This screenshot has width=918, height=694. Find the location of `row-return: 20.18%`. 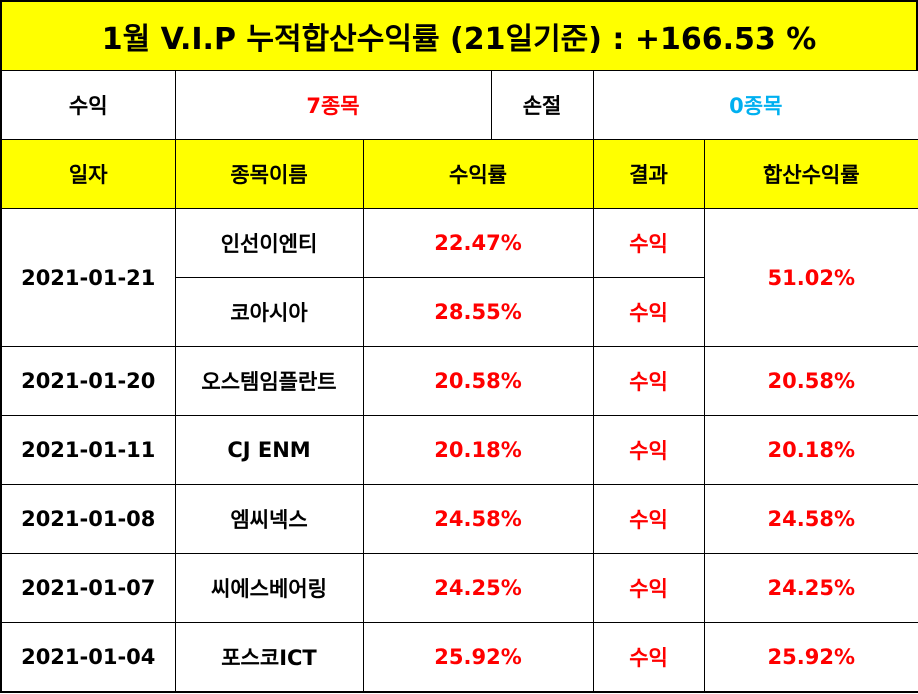

row-return: 20.18% is located at coordinates (478, 450).